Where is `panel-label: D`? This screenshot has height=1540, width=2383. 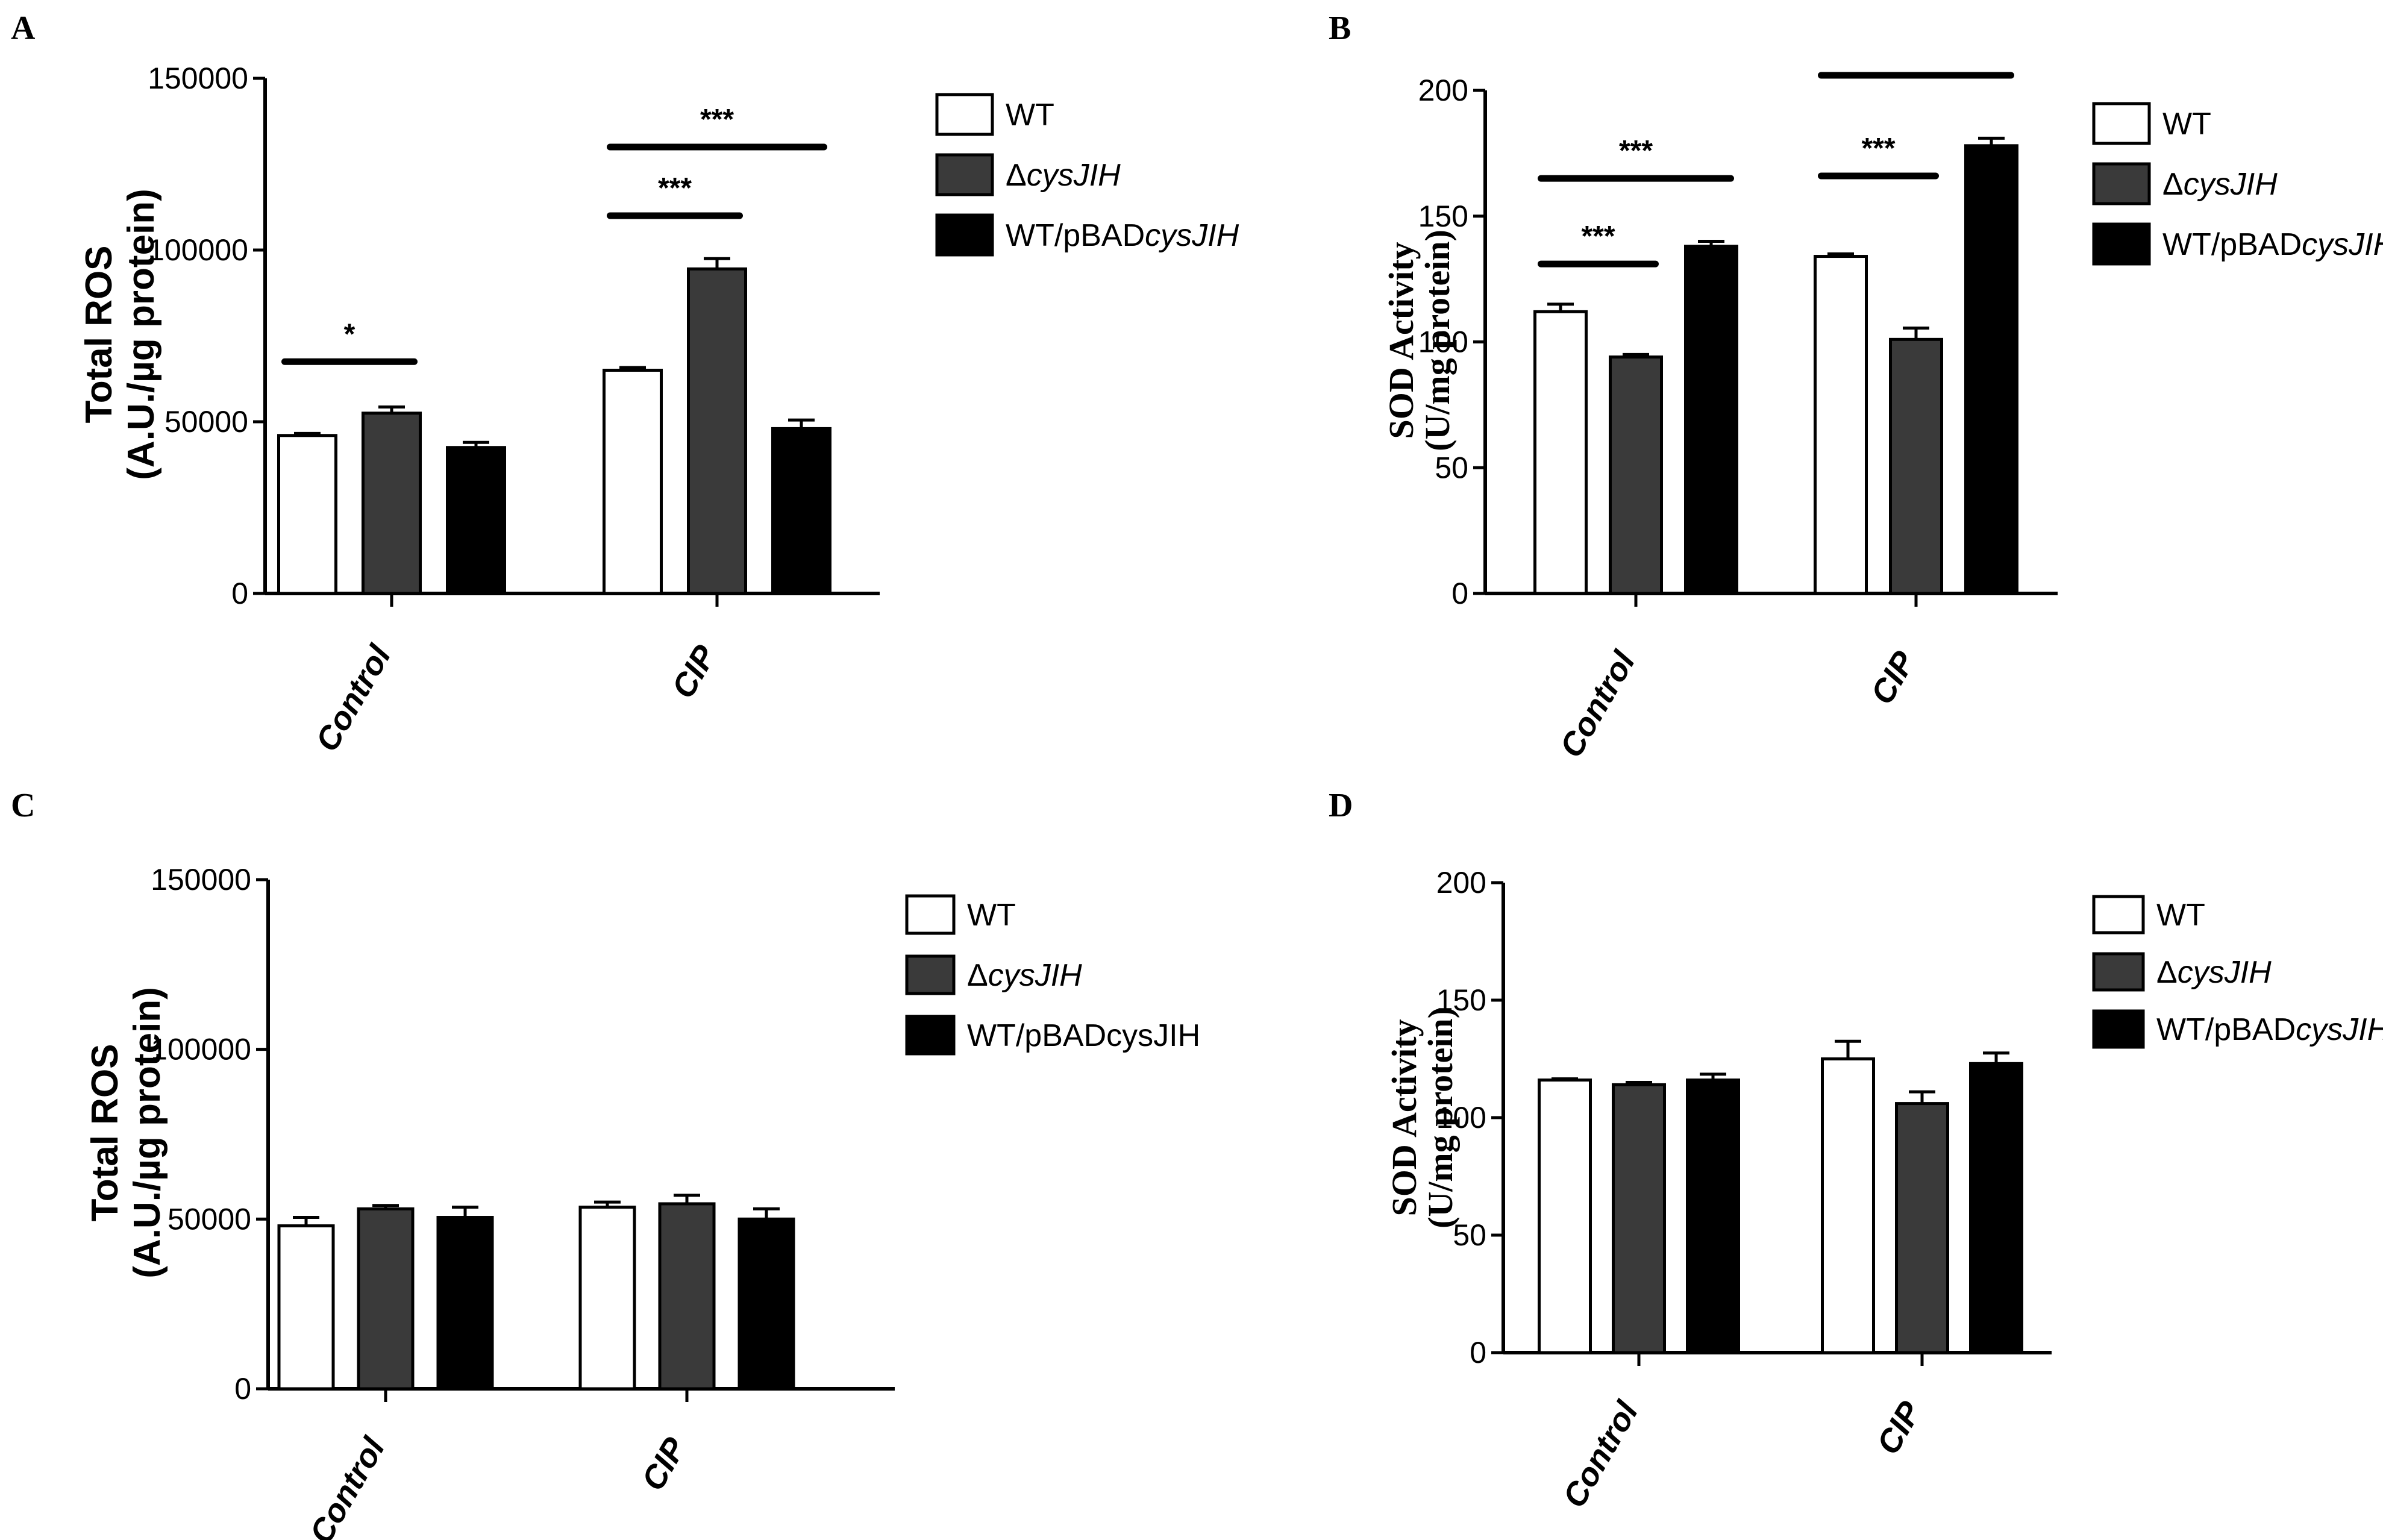
panel-label: D is located at coordinates (1341, 805).